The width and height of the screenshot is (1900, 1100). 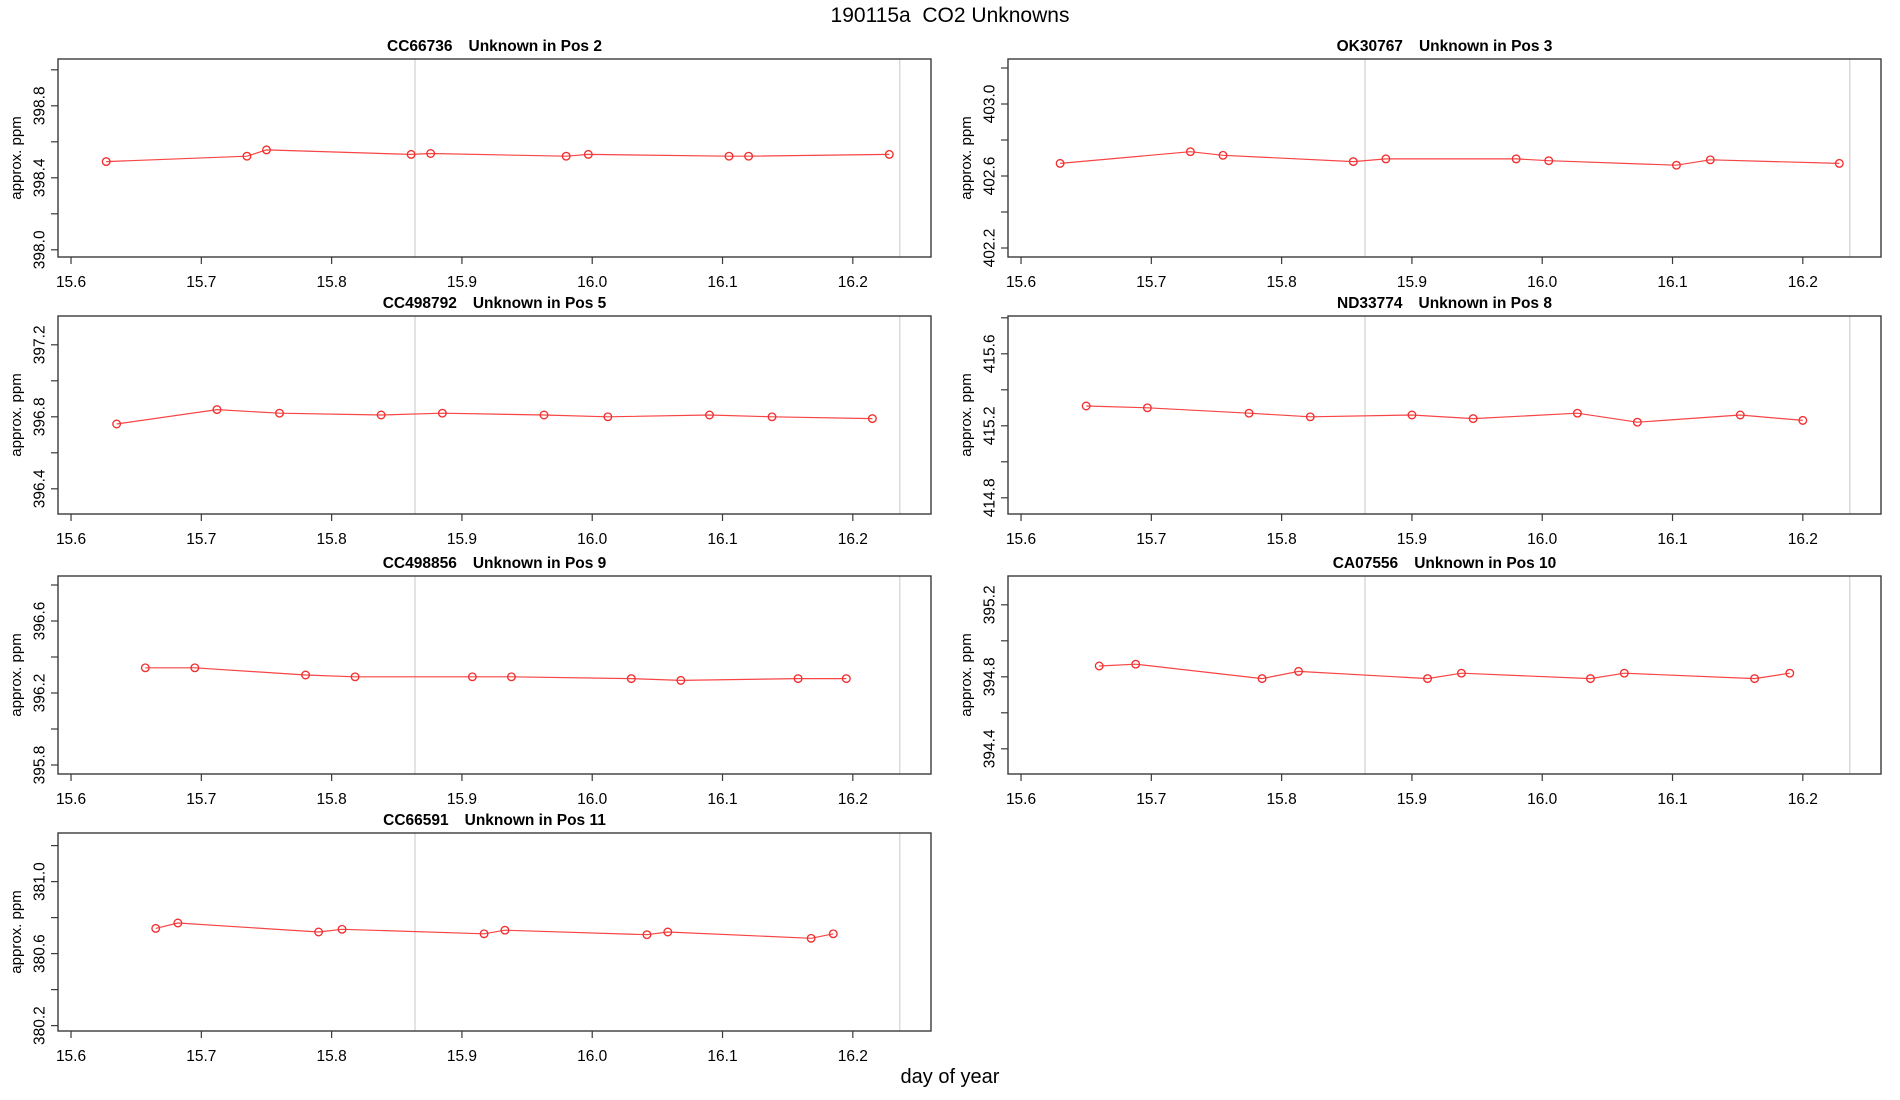 What do you see at coordinates (1370, 46) in the screenshot?
I see `sample-id: OK30767` at bounding box center [1370, 46].